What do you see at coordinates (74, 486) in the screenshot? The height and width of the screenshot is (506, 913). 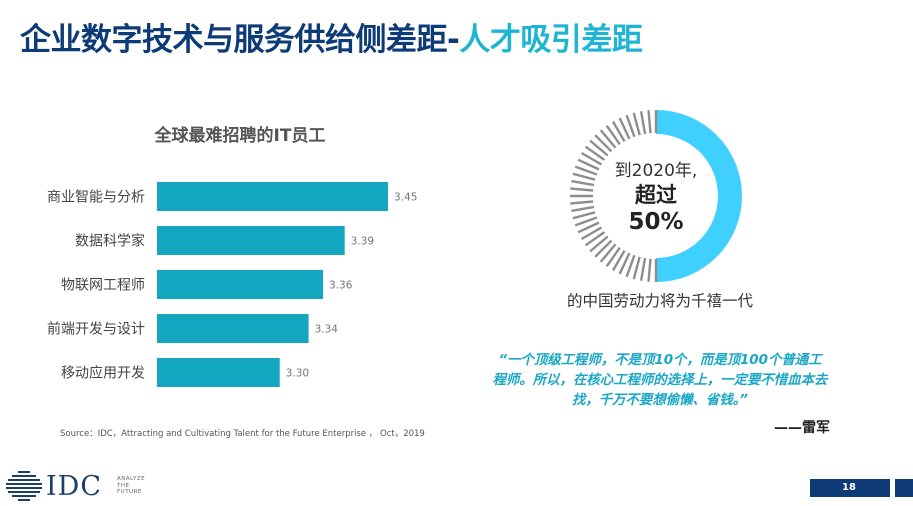 I see `logo-name: IDC` at bounding box center [74, 486].